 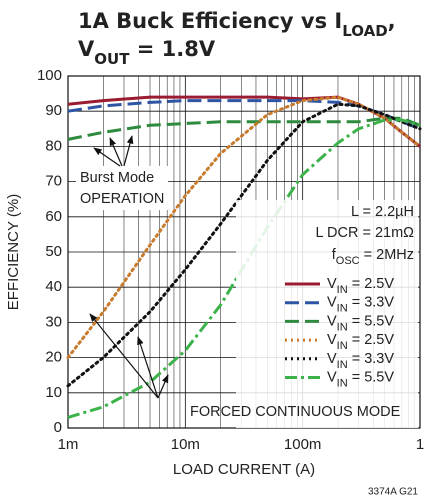 I want to click on annotation: Burst Mode, so click(x=117, y=178).